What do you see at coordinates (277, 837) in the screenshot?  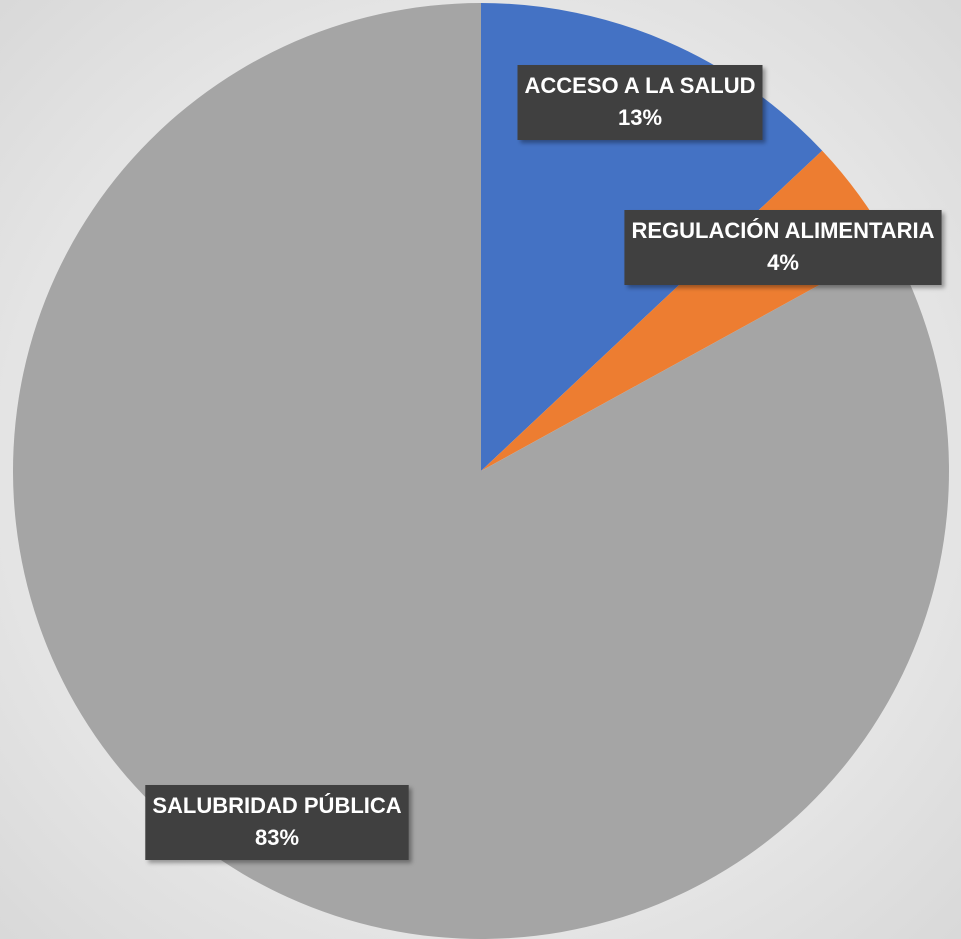 I see `label-value: 83%` at bounding box center [277, 837].